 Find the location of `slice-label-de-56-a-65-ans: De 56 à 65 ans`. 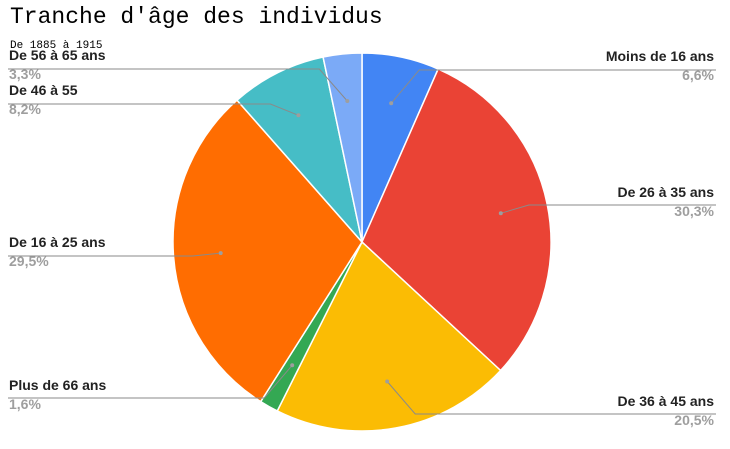

slice-label-de-56-a-65-ans: De 56 à 65 ans is located at coordinates (57, 55).